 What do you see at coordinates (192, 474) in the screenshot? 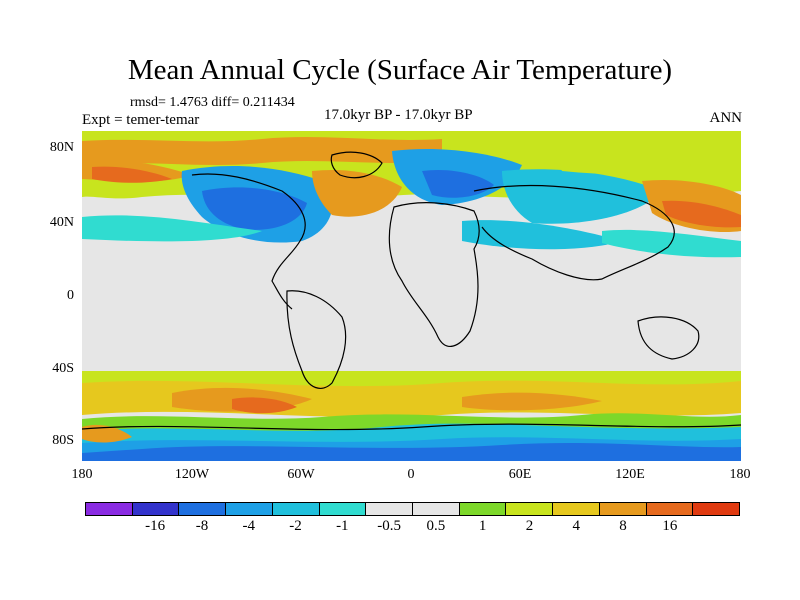
I see `x-tick-120w: 120W` at bounding box center [192, 474].